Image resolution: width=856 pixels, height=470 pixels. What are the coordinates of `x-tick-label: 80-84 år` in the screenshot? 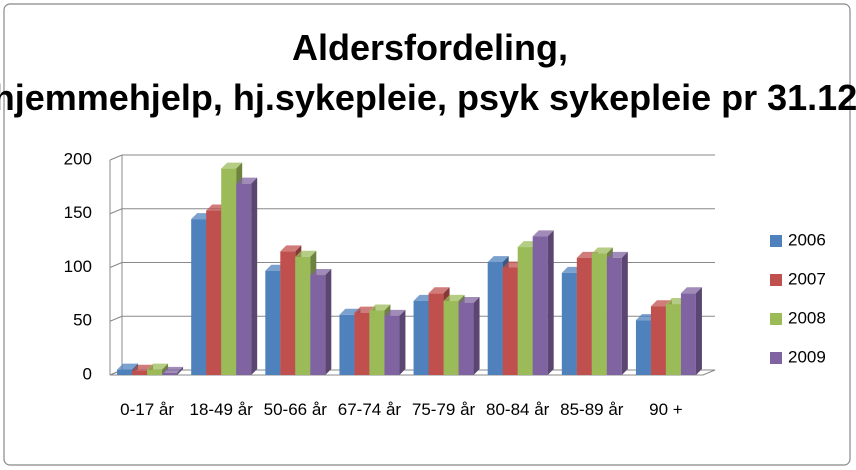 It's located at (518, 409).